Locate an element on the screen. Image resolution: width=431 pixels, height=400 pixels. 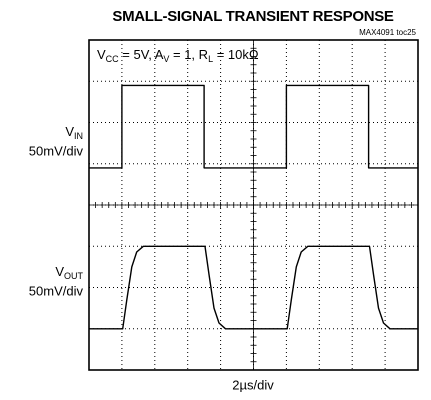
trace-label: VOUT is located at coordinates (69, 272).